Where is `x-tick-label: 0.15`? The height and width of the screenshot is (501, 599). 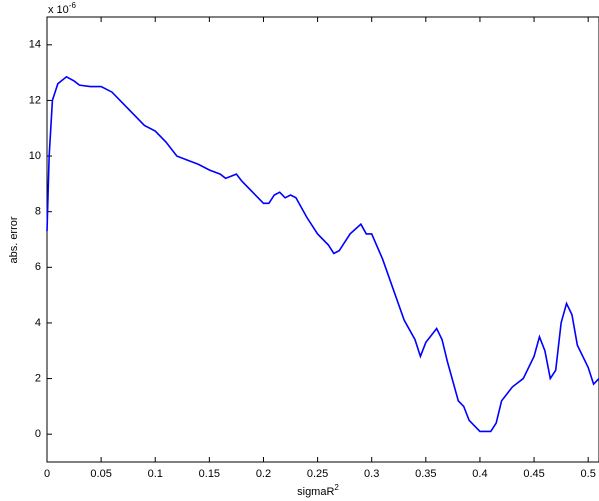 x-tick-label: 0.15 is located at coordinates (209, 474).